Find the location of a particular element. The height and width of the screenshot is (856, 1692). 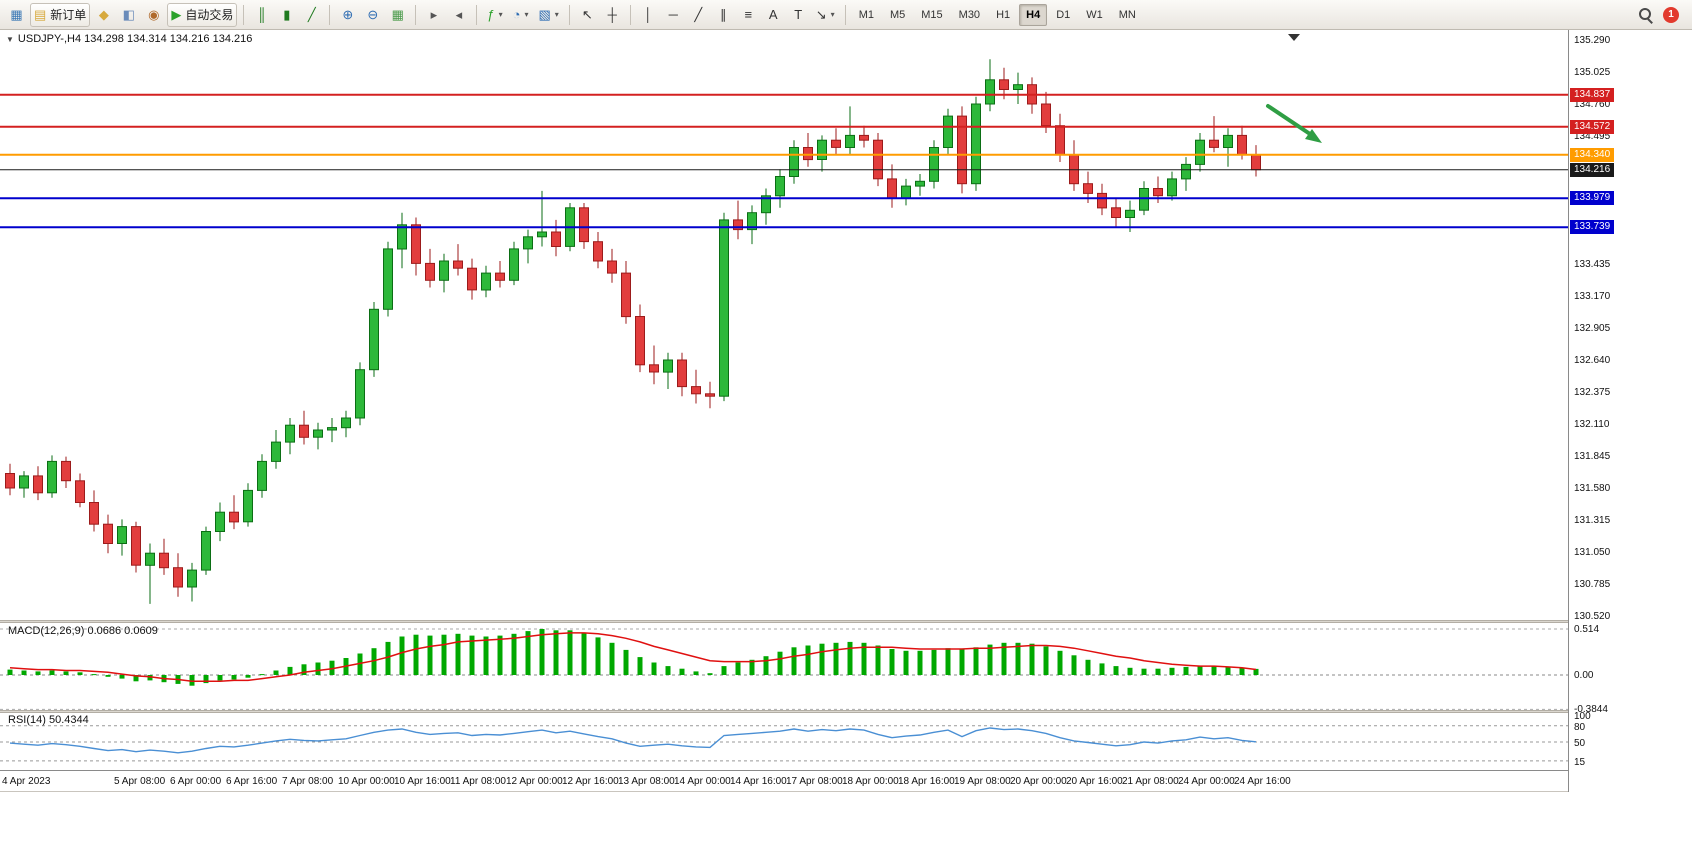

chart-shift-marker is located at coordinates (1294, 37).